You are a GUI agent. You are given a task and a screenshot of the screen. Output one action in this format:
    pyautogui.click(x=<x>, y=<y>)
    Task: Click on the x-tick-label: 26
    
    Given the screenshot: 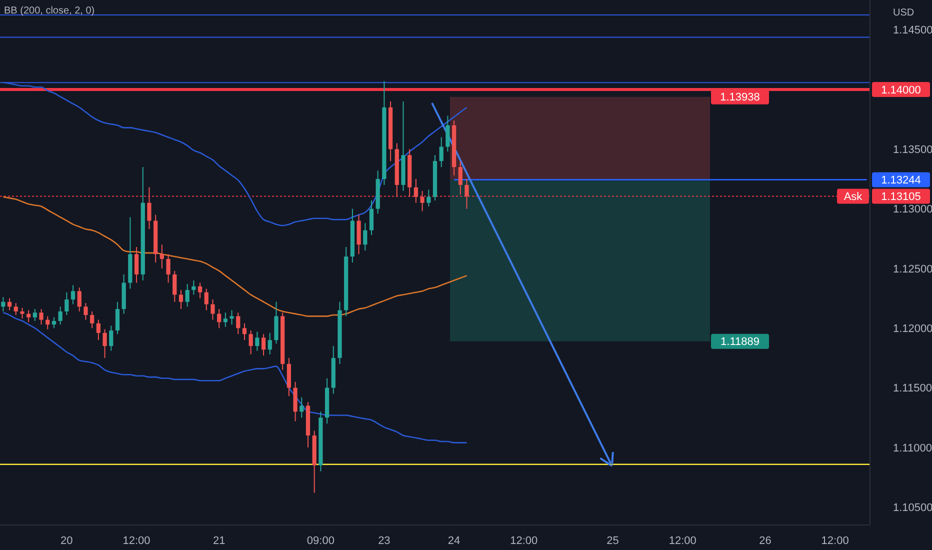 What is the action you would take?
    pyautogui.click(x=765, y=540)
    